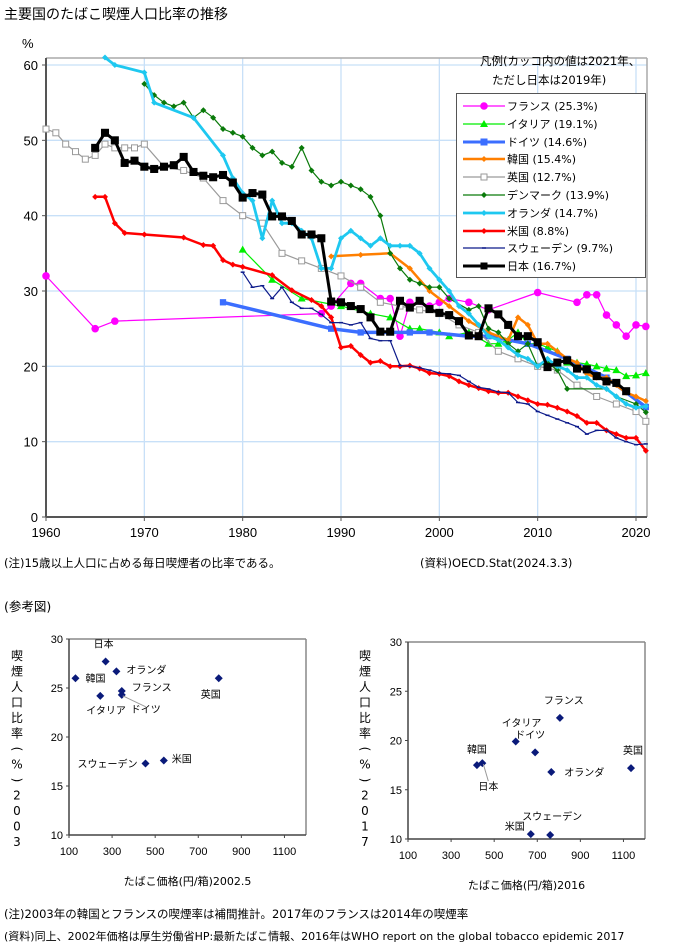  Describe the element at coordinates (365, 656) in the screenshot. I see `y-axis-label-char: 喫` at that location.